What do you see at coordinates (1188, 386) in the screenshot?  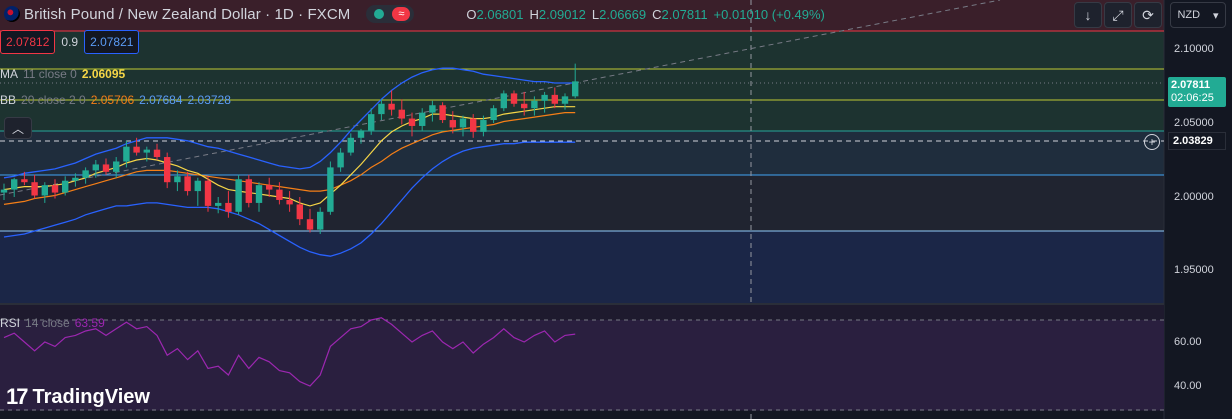 I see `rsi-tick: 40.00` at bounding box center [1188, 386].